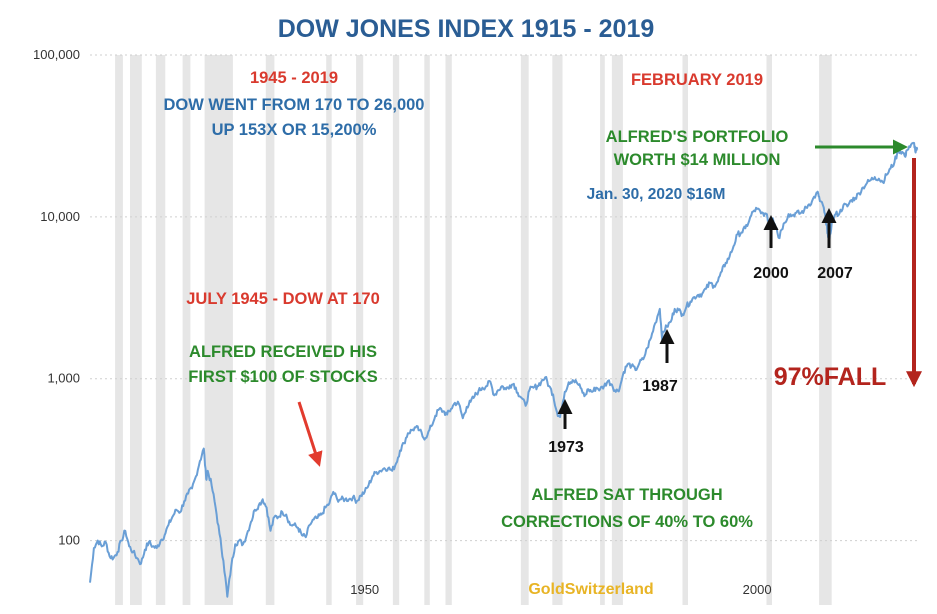 The width and height of the screenshot is (937, 614). What do you see at coordinates (771, 273) in the screenshot?
I see `year-2000-label: 2000` at bounding box center [771, 273].